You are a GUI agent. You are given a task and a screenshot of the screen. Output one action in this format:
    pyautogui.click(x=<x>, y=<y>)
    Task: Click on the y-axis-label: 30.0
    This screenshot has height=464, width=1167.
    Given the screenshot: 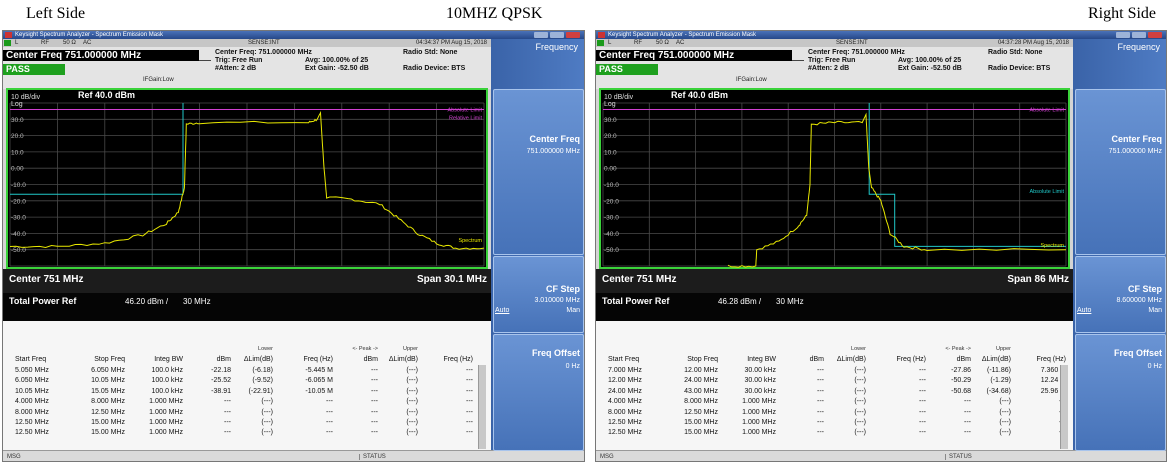 What is the action you would take?
    pyautogui.click(x=610, y=120)
    